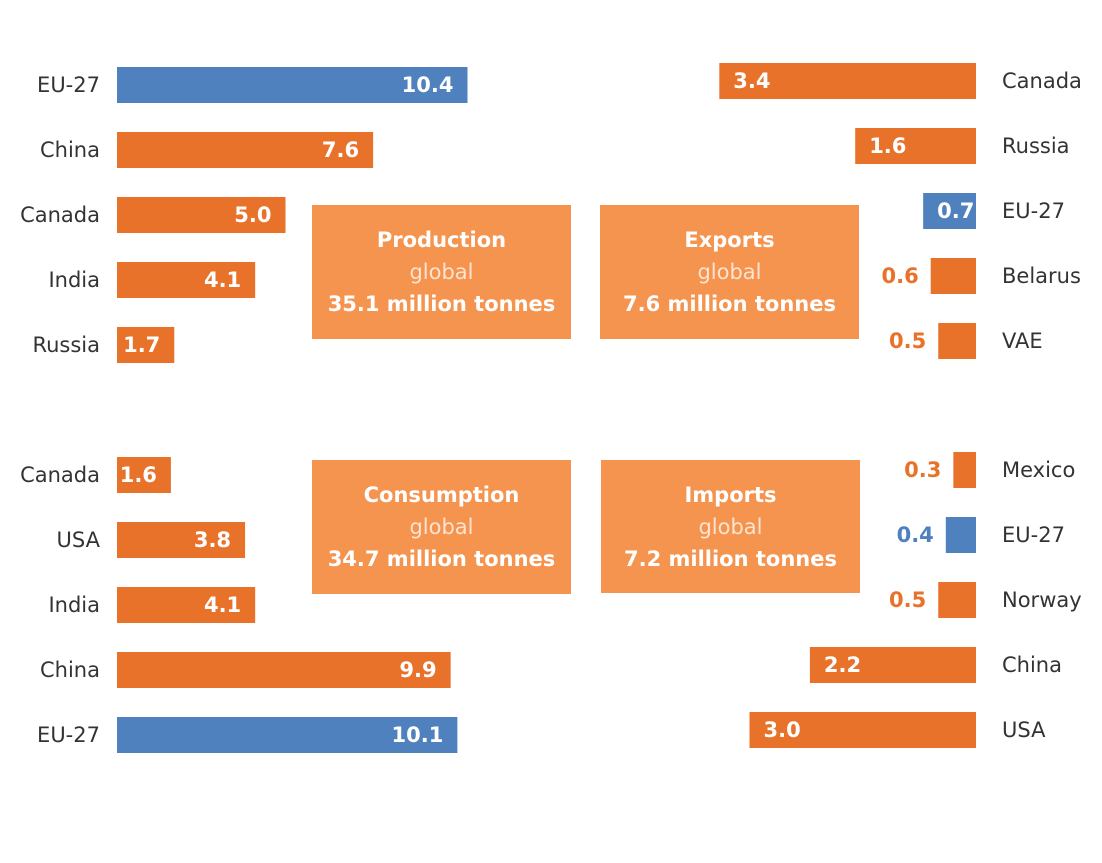 This screenshot has width=1102, height=863. What do you see at coordinates (74, 280) in the screenshot?
I see `production-category-label-india: India` at bounding box center [74, 280].